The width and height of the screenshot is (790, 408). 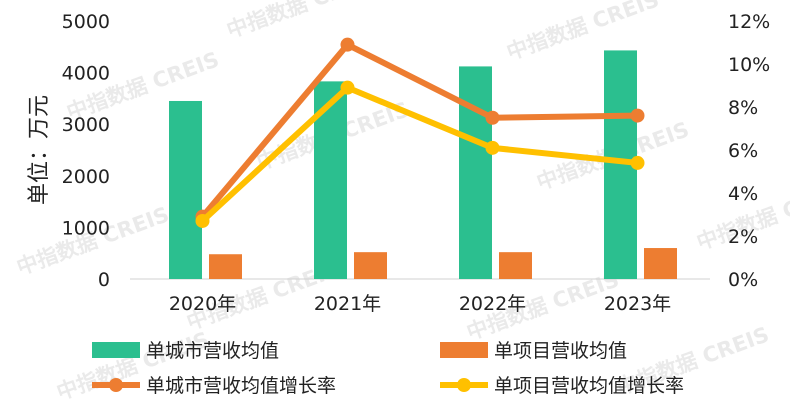 What do you see at coordinates (492, 304) in the screenshot?
I see `x-tick-label: 2022年` at bounding box center [492, 304].